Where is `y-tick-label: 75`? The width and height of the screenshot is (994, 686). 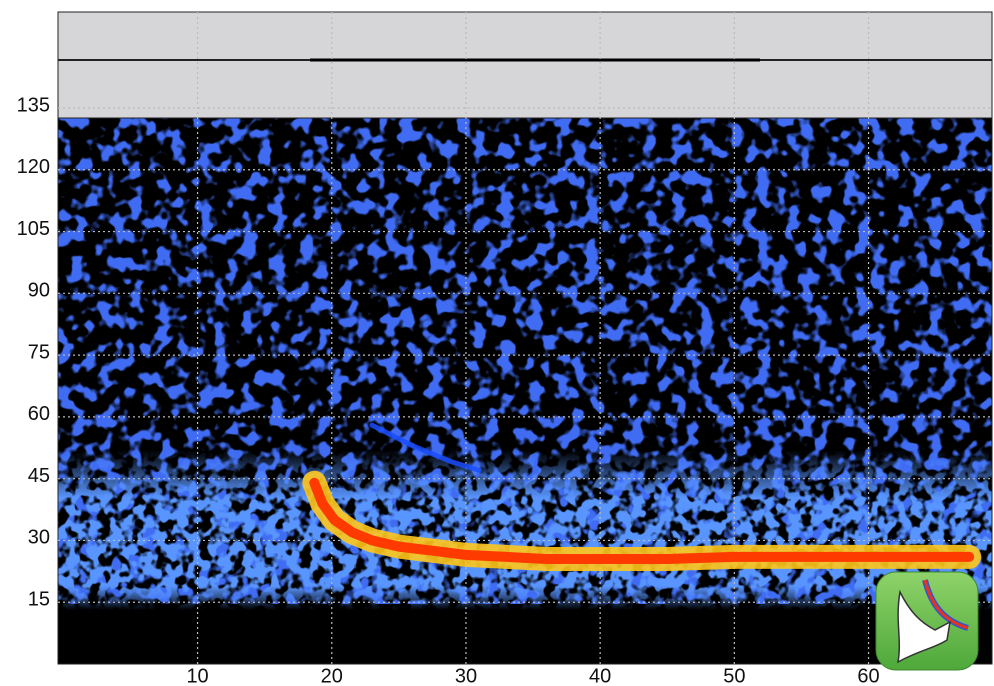
y-tick-label: 75 is located at coordinates (39, 352).